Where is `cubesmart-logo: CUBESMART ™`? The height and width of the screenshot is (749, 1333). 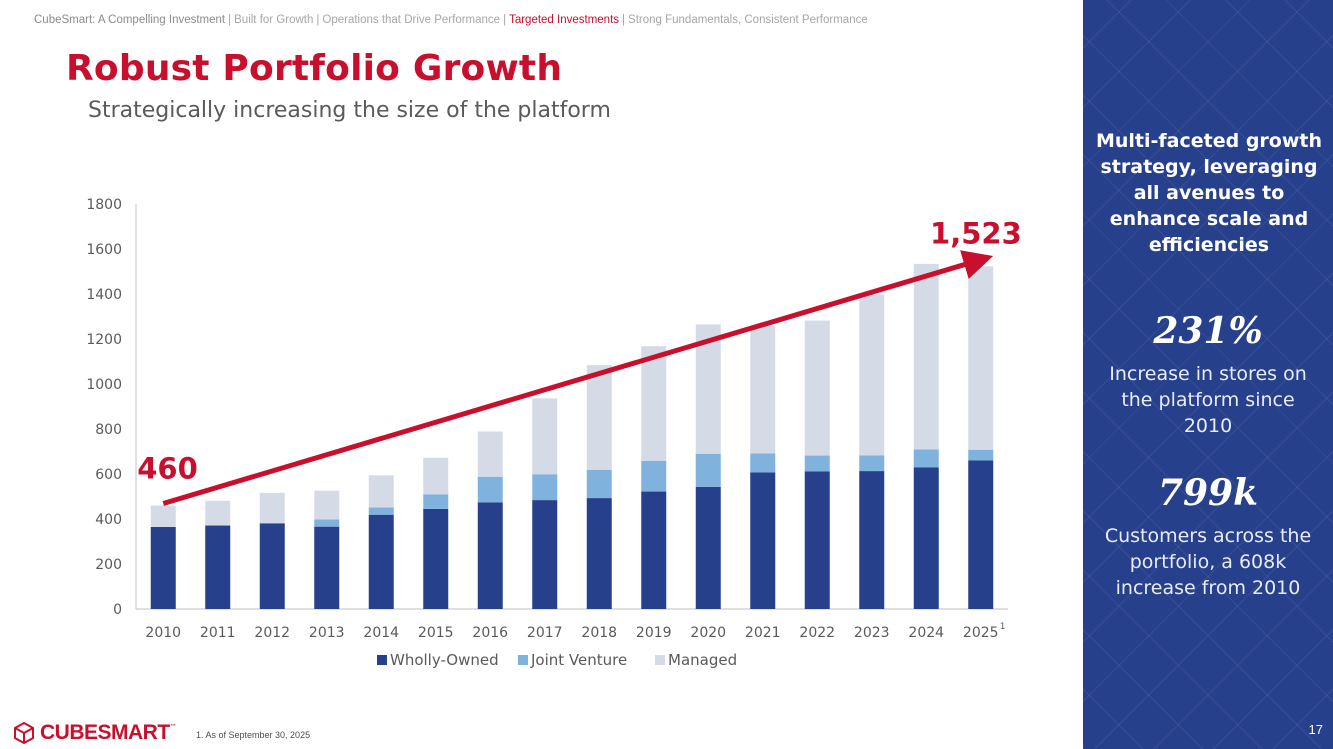 cubesmart-logo: CUBESMART ™ is located at coordinates (94, 733).